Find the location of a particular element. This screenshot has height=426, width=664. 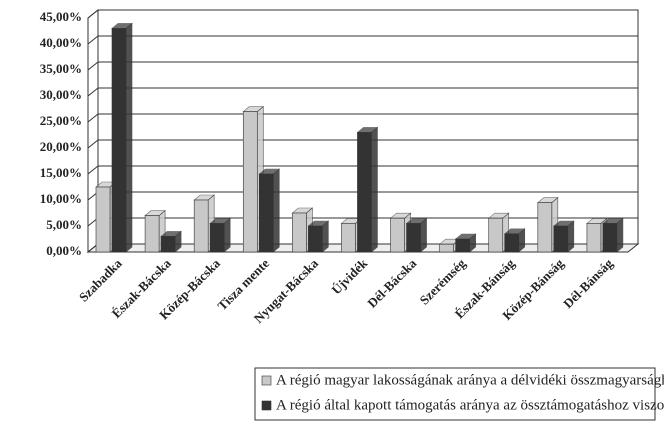

y-tick-label: 10,00% is located at coordinates (61, 198).